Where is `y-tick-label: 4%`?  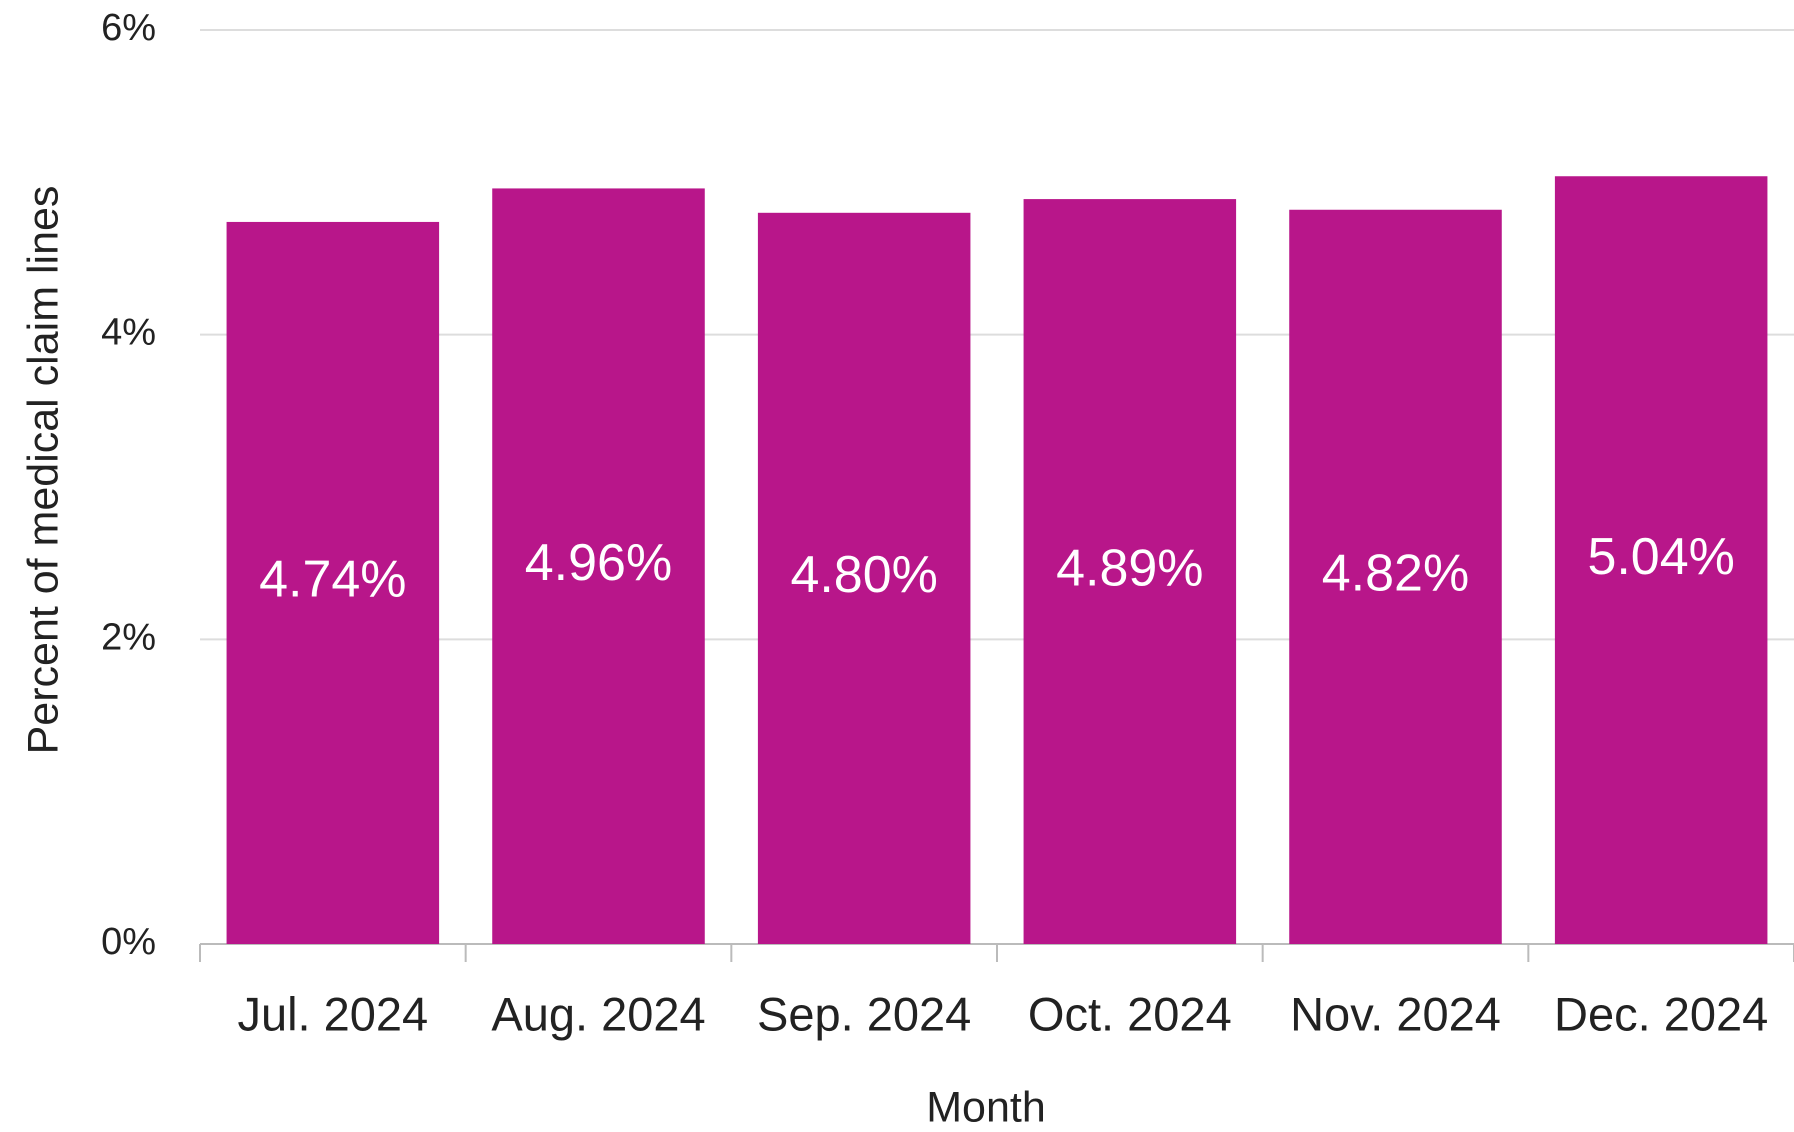 y-tick-label: 4% is located at coordinates (128, 333).